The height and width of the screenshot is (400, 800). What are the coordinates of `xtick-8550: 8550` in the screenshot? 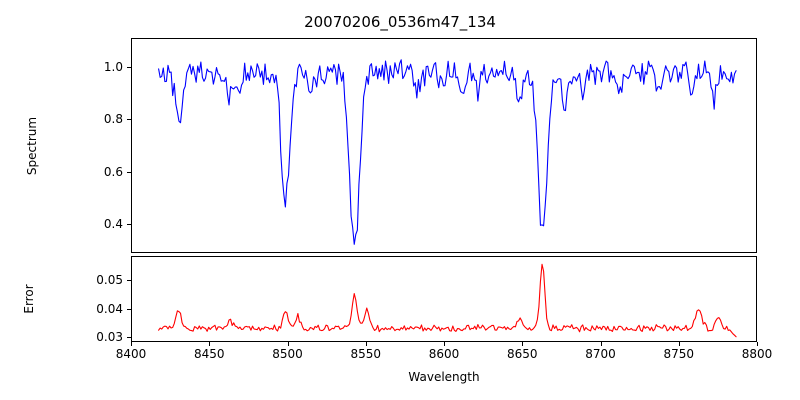 It's located at (366, 354).